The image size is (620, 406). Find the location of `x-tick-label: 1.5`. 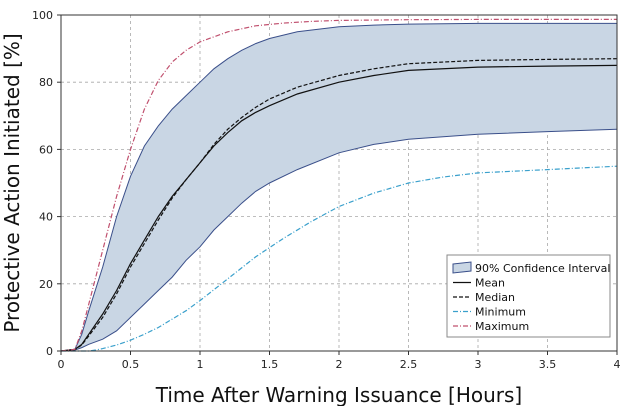

x-tick-label: 1.5 is located at coordinates (270, 364).